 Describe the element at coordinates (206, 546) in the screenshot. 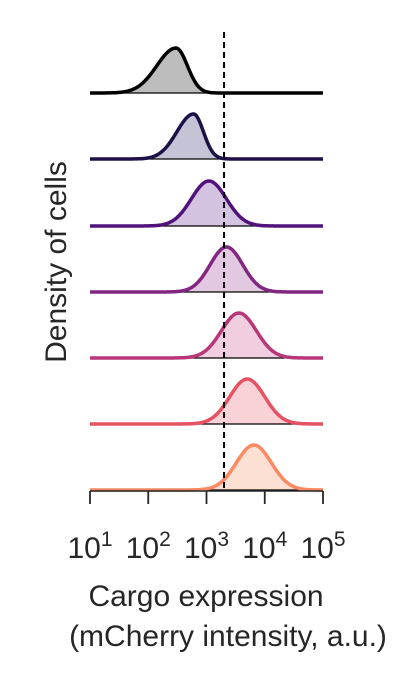

I see `x-tick-label: 10³` at that location.